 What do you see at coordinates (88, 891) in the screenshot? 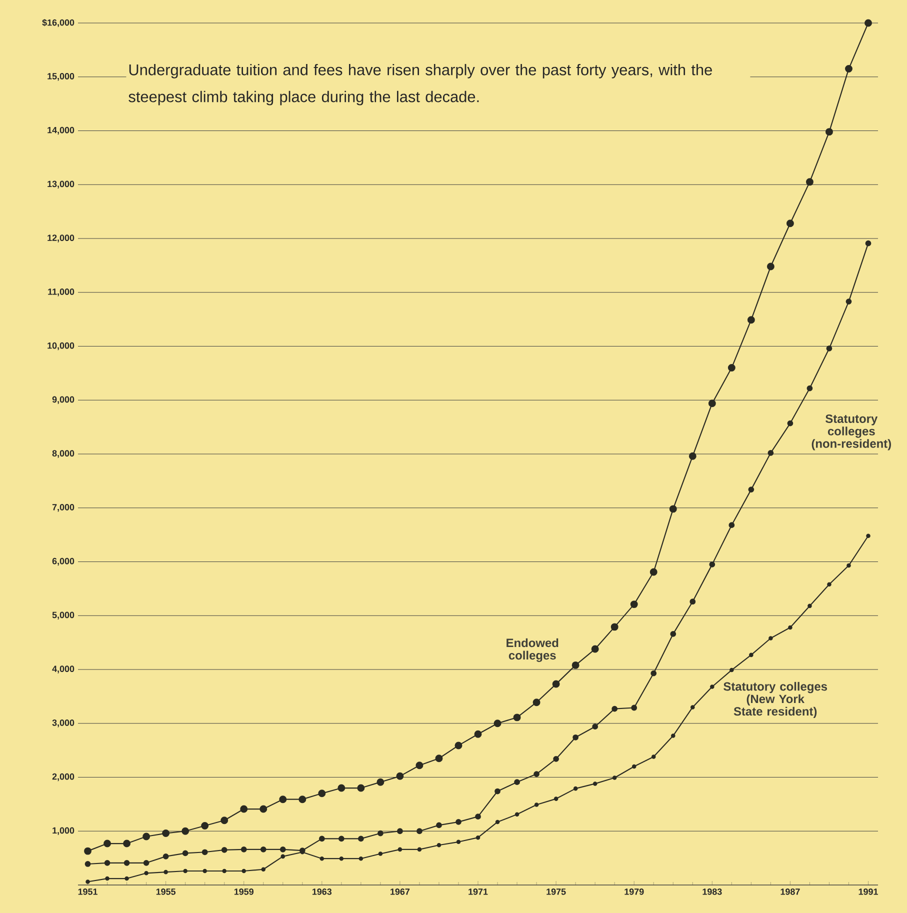
I see `x-tick-label: 1951` at bounding box center [88, 891].